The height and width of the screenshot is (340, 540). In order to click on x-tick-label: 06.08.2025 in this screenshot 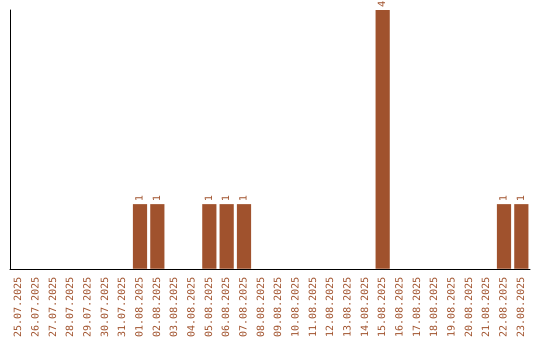, I will do `click(226, 307)`.